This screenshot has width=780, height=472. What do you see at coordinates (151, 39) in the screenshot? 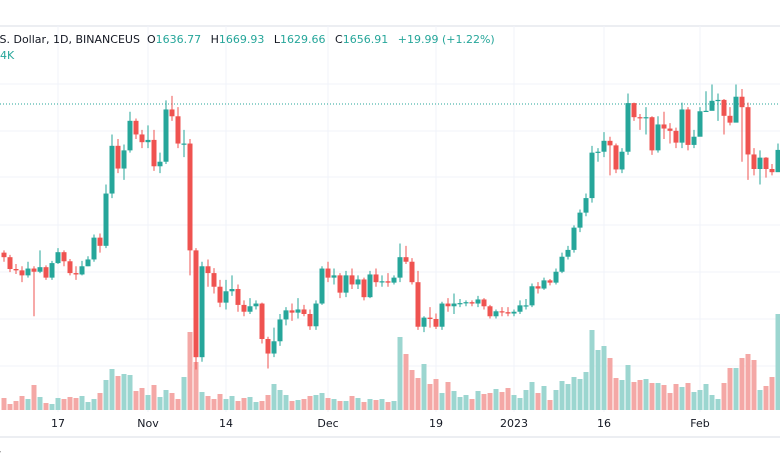
I see `open-label: O` at bounding box center [151, 39].